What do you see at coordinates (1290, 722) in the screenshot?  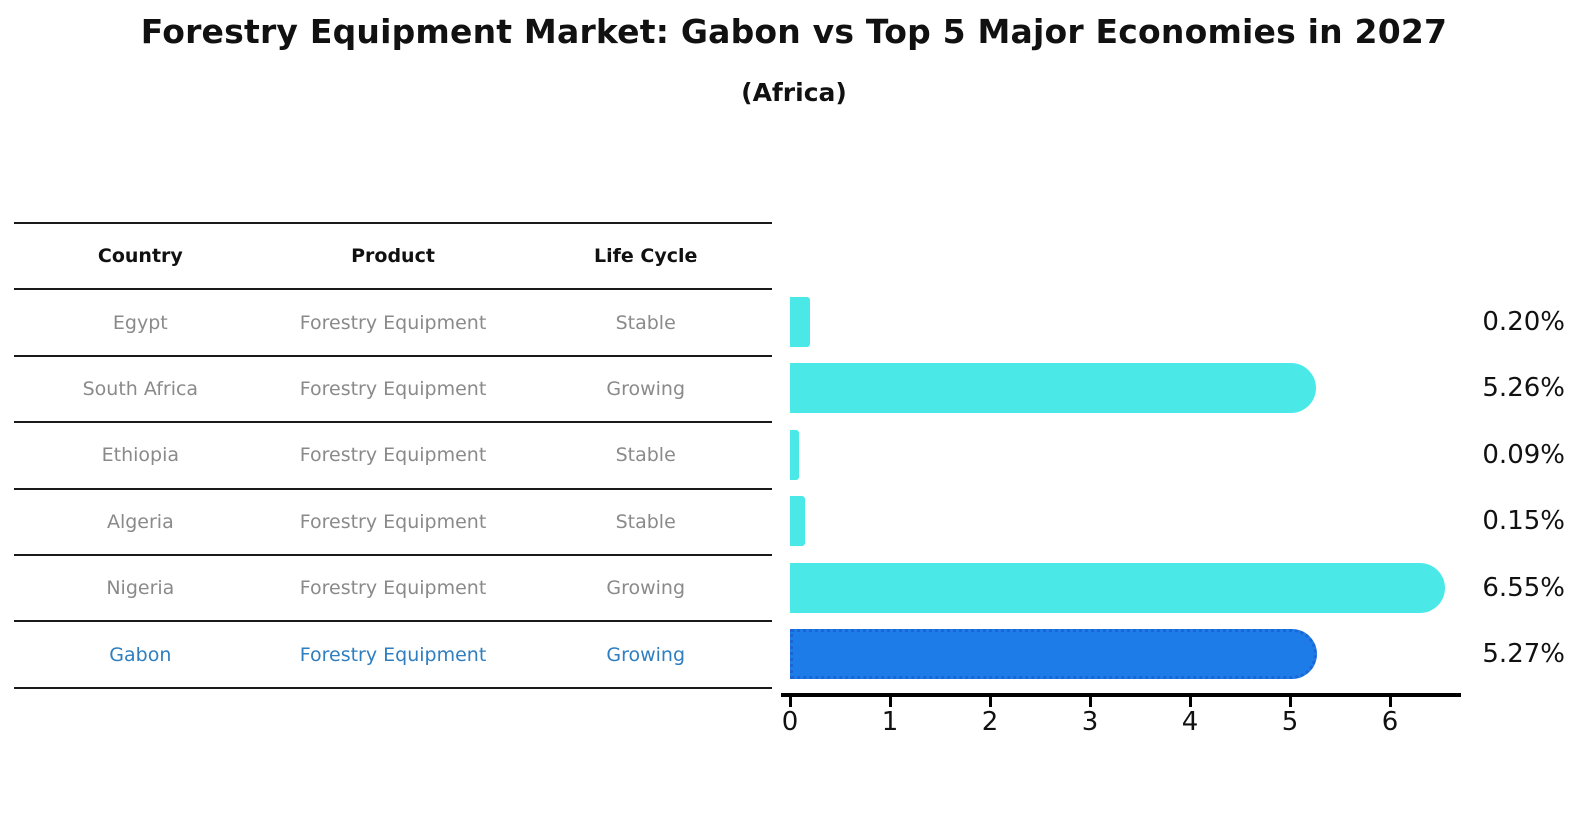 I see `x-axis-tick-label: 5` at bounding box center [1290, 722].